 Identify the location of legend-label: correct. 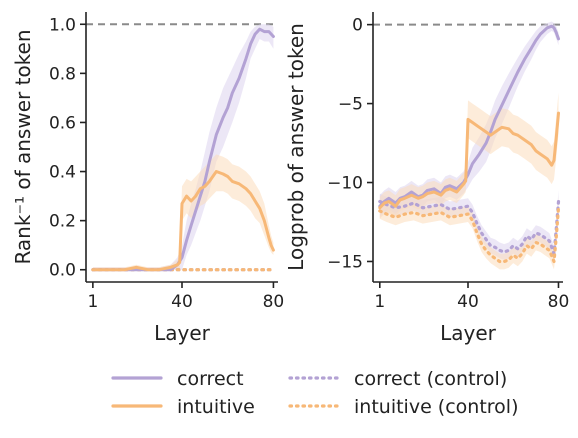
(210, 379).